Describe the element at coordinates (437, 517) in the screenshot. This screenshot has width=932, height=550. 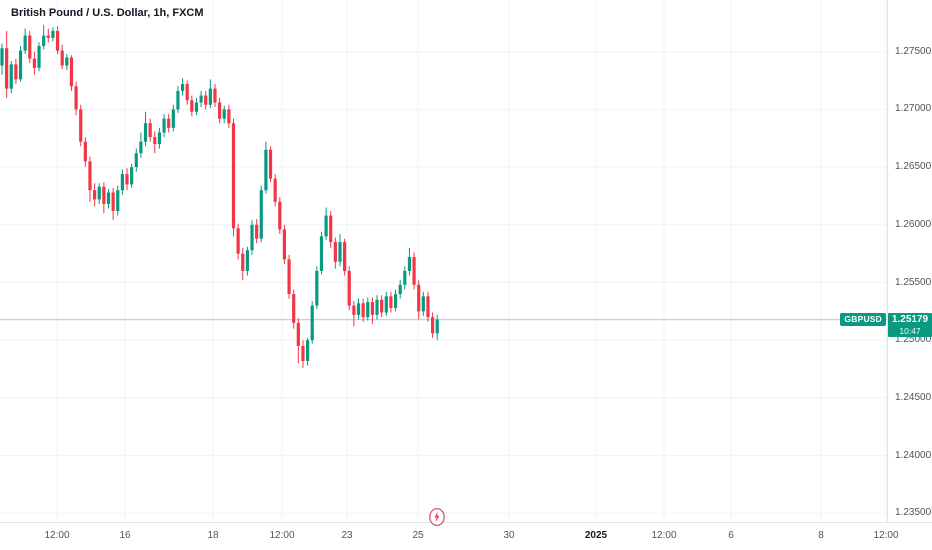
I see `lightning-icon` at that location.